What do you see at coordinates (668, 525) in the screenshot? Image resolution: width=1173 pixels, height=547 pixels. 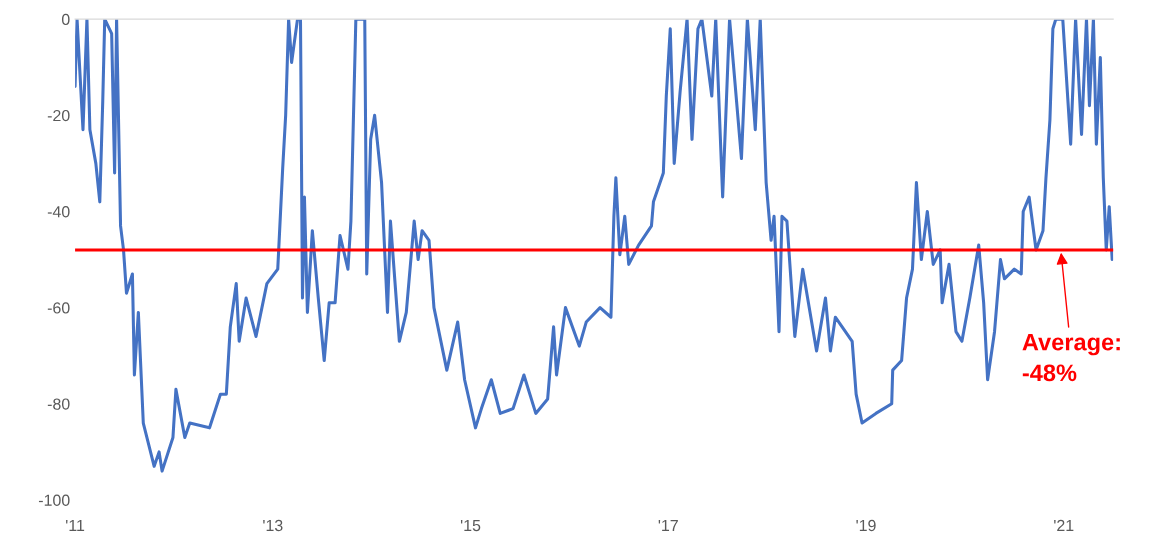 I see `x-tick-label: '17` at bounding box center [668, 525].